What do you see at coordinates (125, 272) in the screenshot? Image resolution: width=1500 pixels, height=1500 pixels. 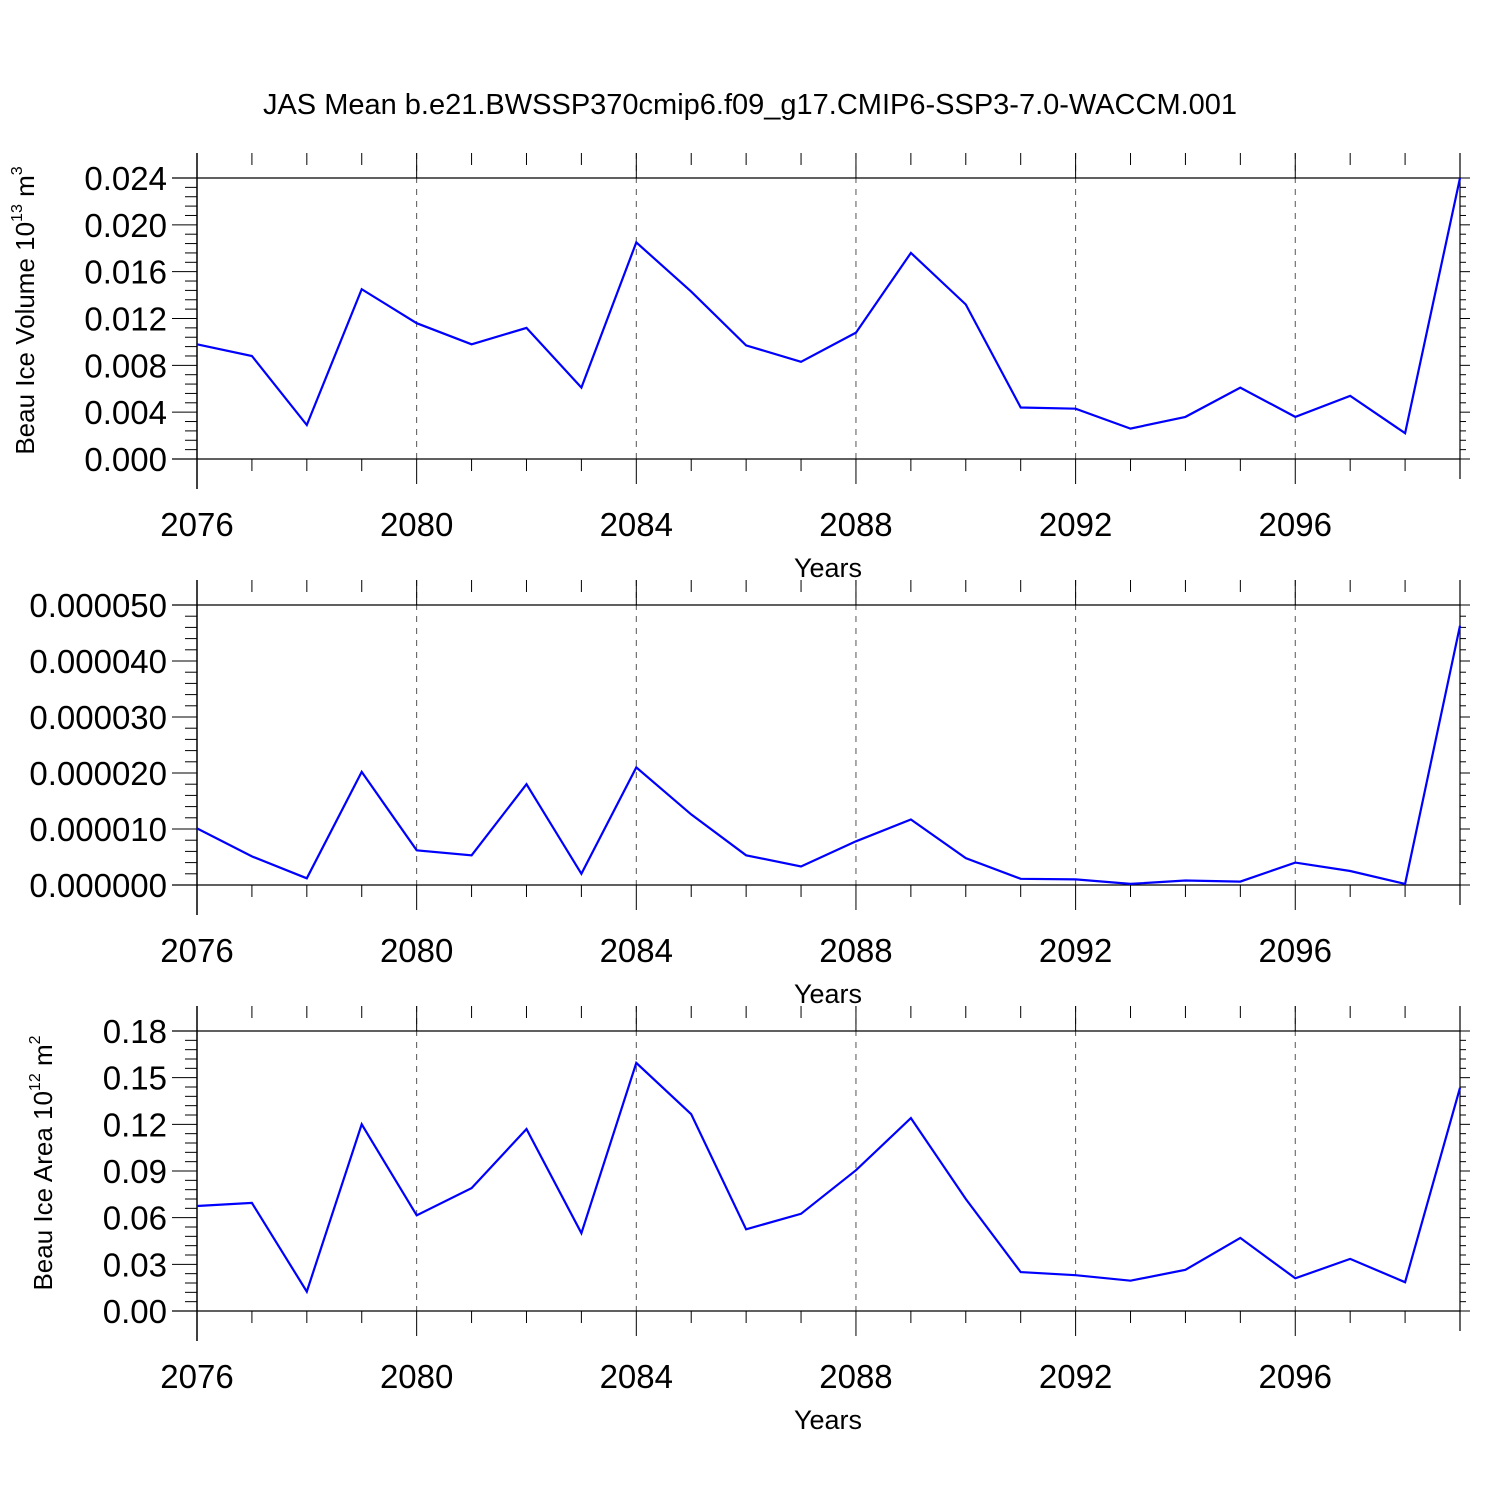 I see `y-tick-label: 0.016` at bounding box center [125, 272].